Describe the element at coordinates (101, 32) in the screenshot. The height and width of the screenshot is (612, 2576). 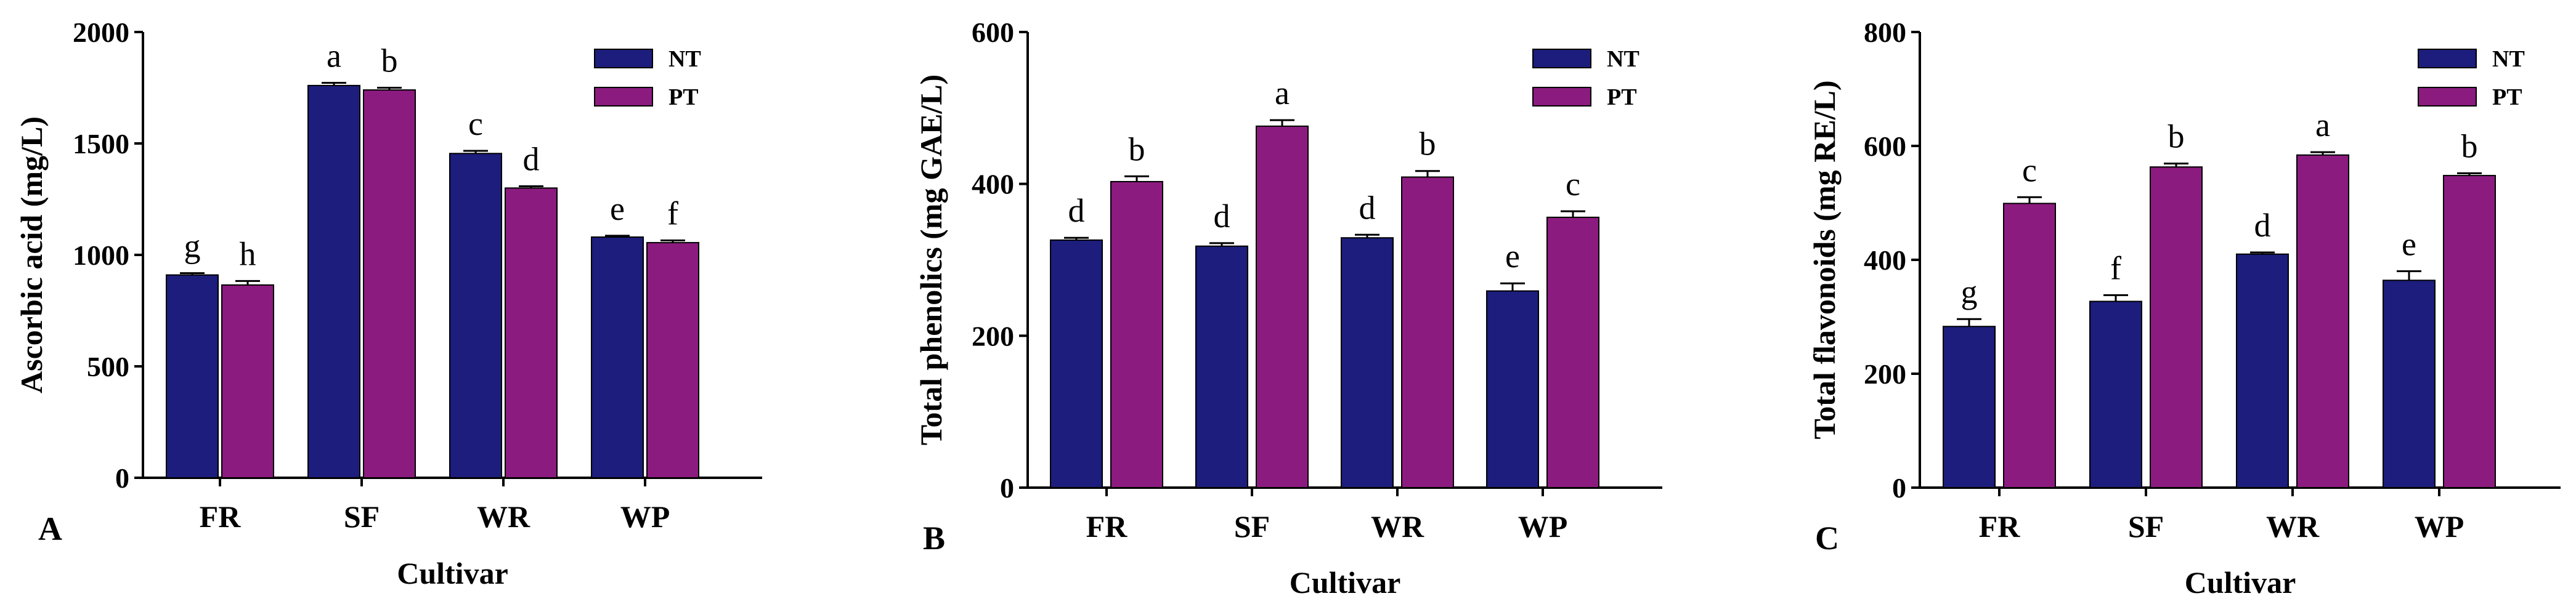
I see `y-tick-label: 2000` at that location.